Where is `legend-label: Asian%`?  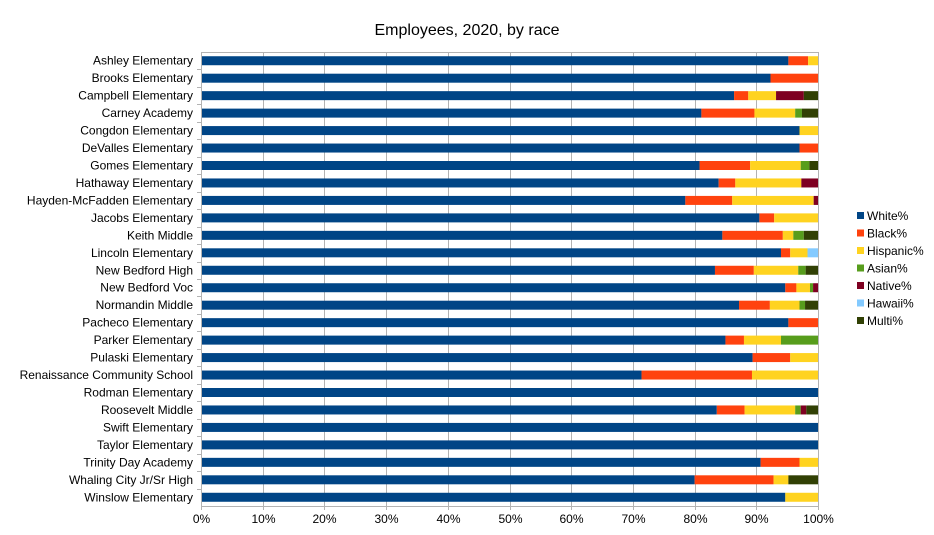
legend-label: Asian% is located at coordinates (887, 269).